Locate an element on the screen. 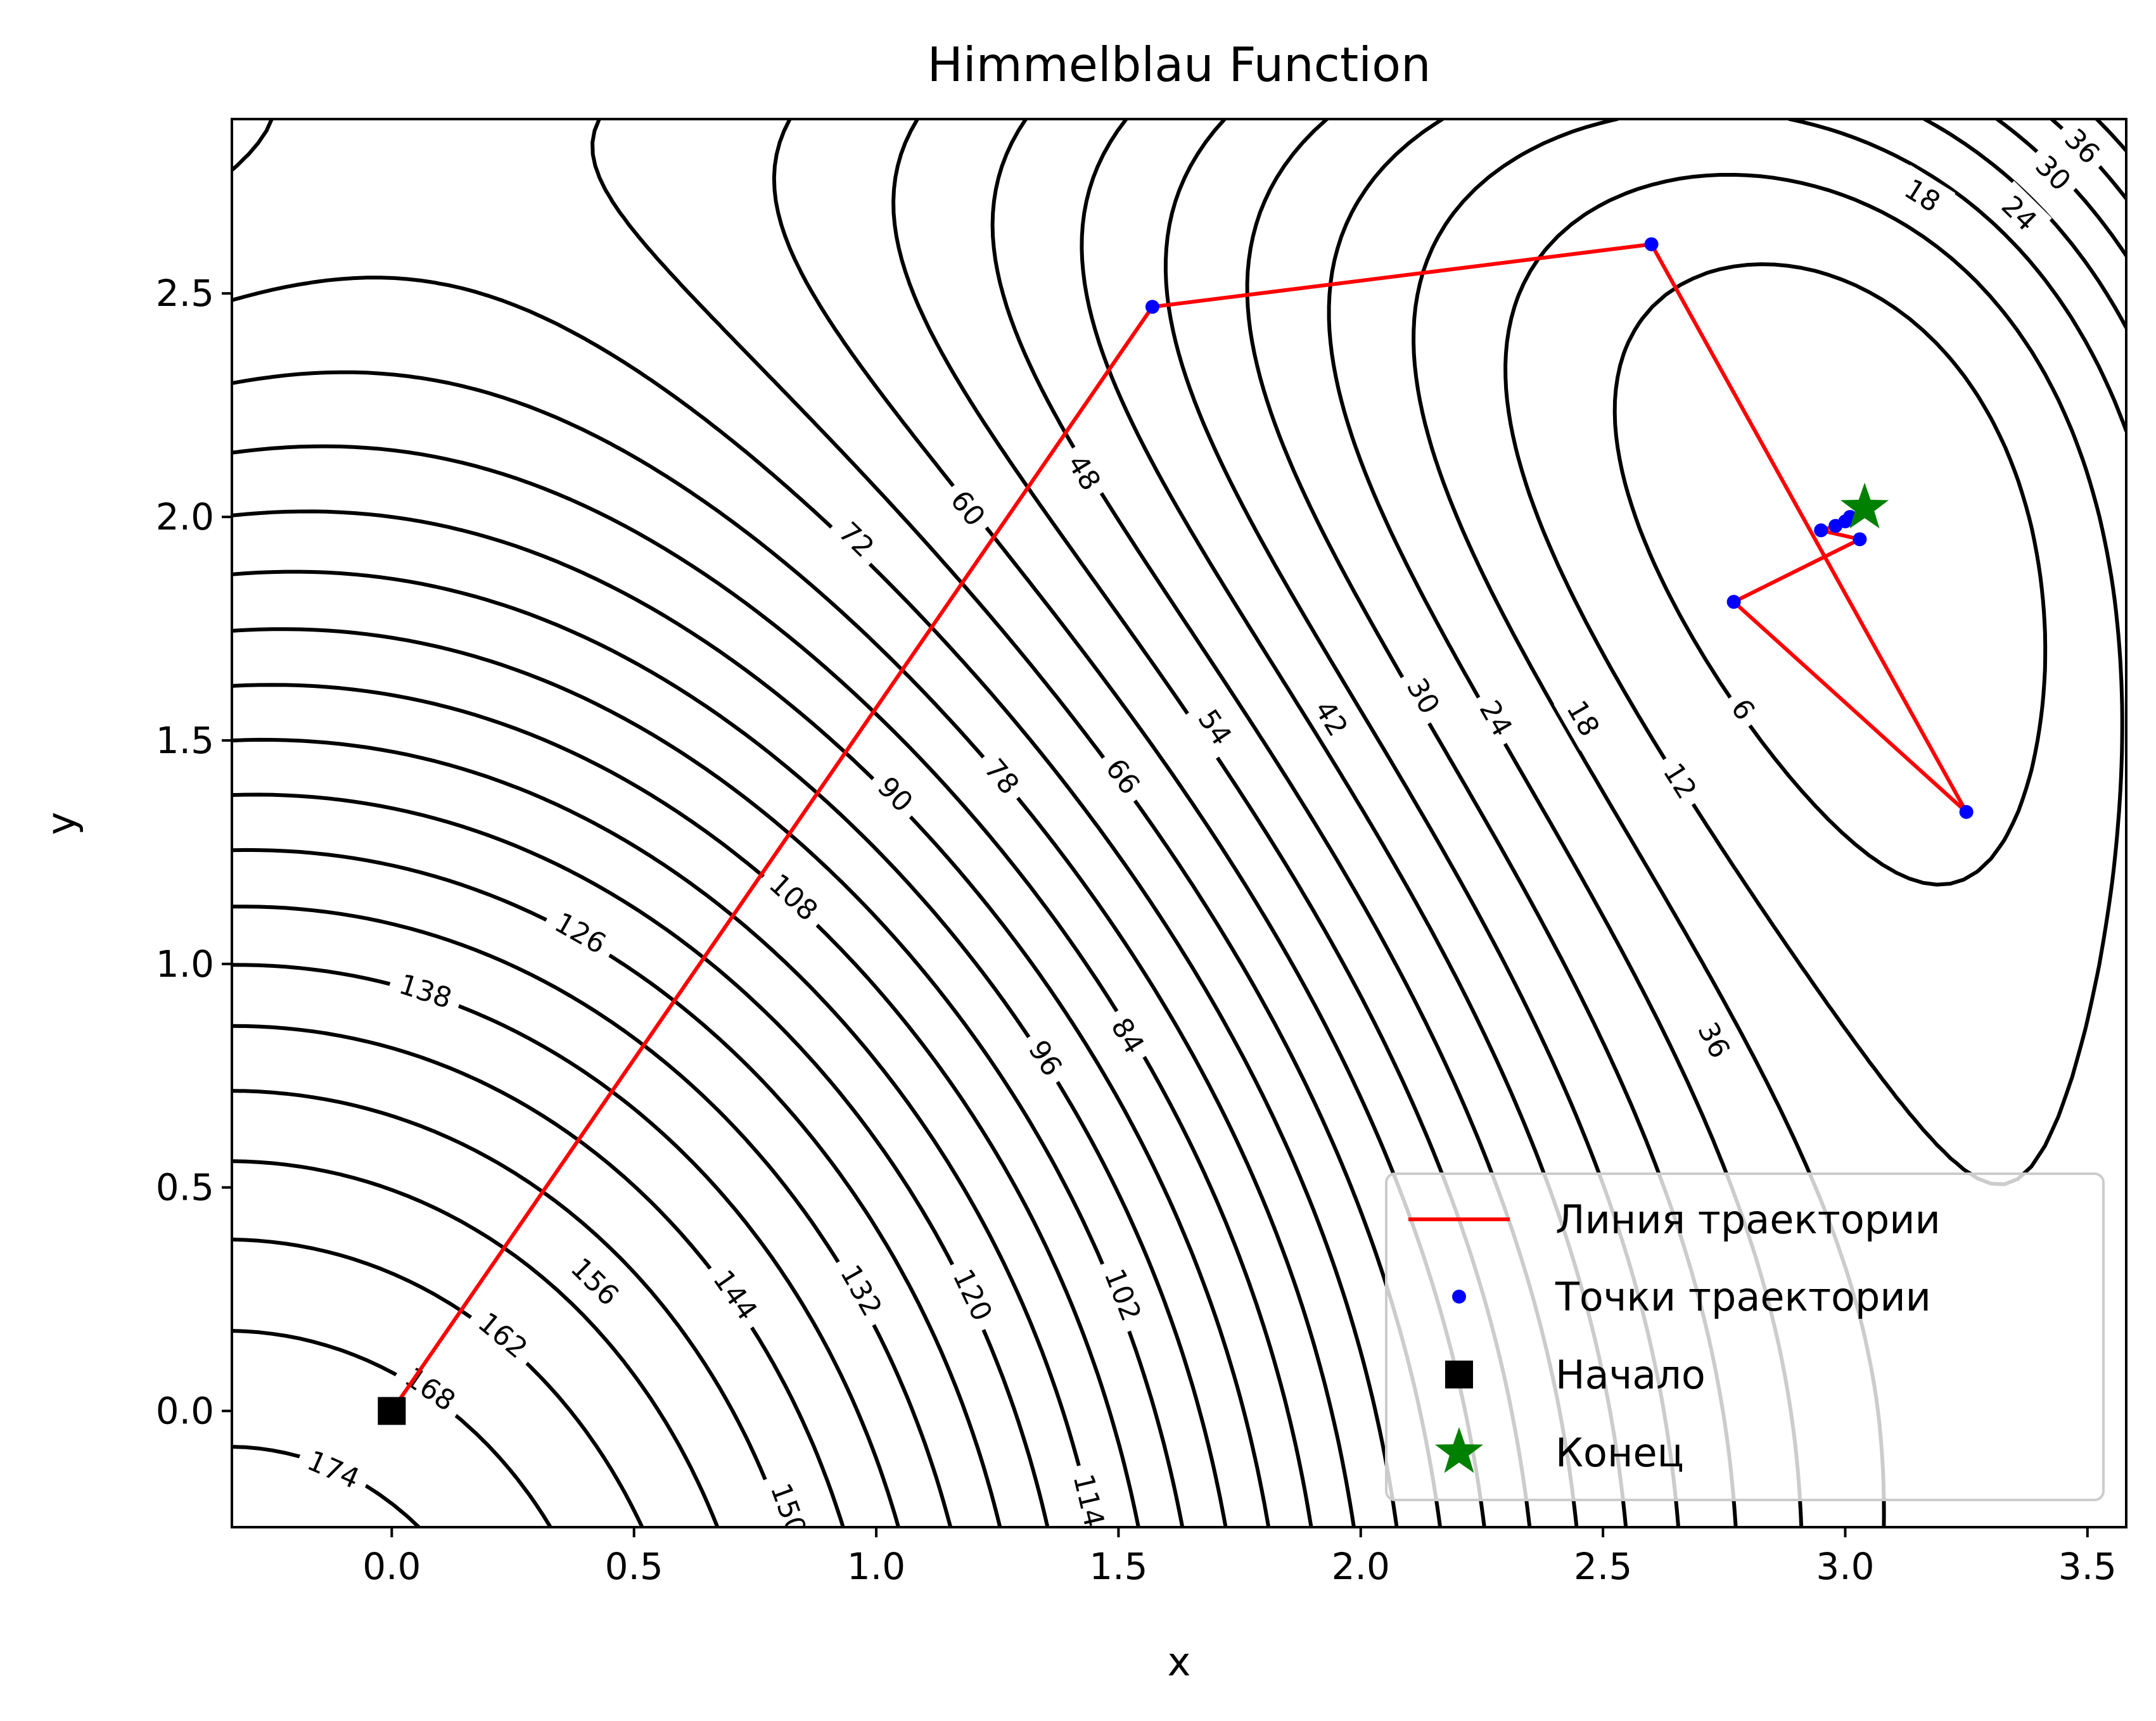 The image size is (2156, 1721). y-axis-ticks: 0.0 0.5 1.0 1.5 2.0 2.5 is located at coordinates (194, 853).